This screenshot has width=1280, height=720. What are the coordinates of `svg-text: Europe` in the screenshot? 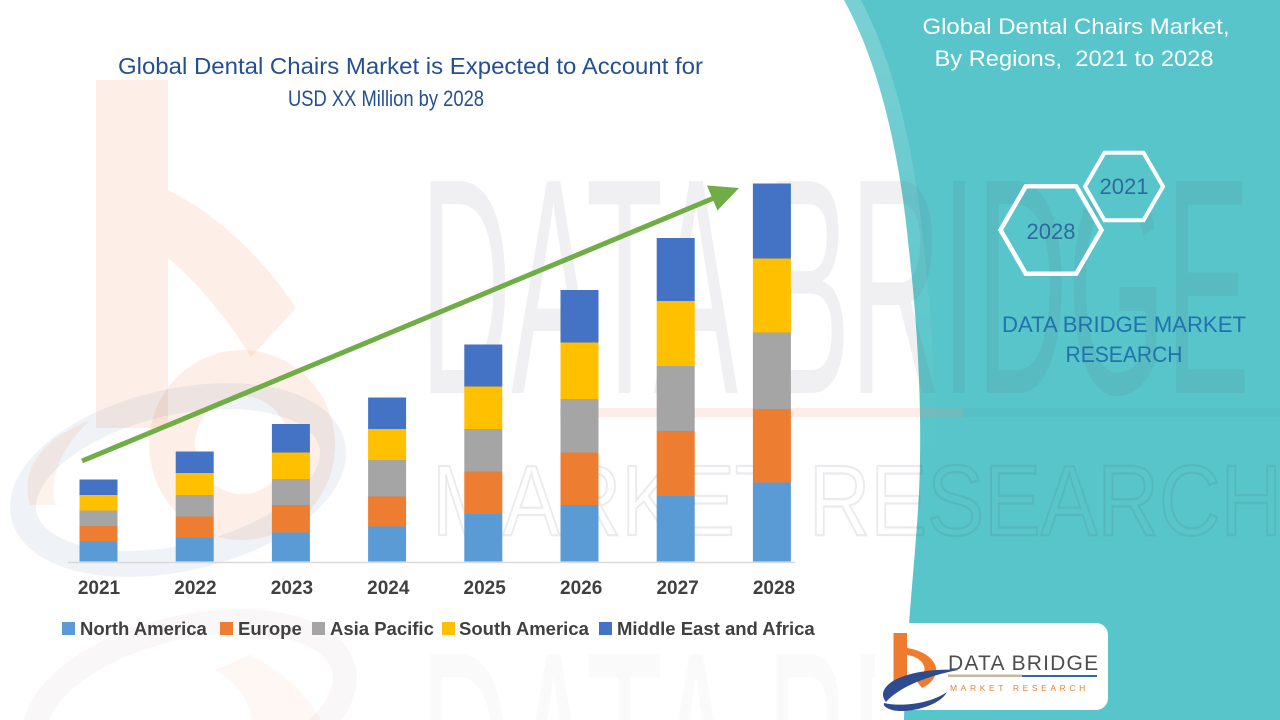 It's located at (270, 628).